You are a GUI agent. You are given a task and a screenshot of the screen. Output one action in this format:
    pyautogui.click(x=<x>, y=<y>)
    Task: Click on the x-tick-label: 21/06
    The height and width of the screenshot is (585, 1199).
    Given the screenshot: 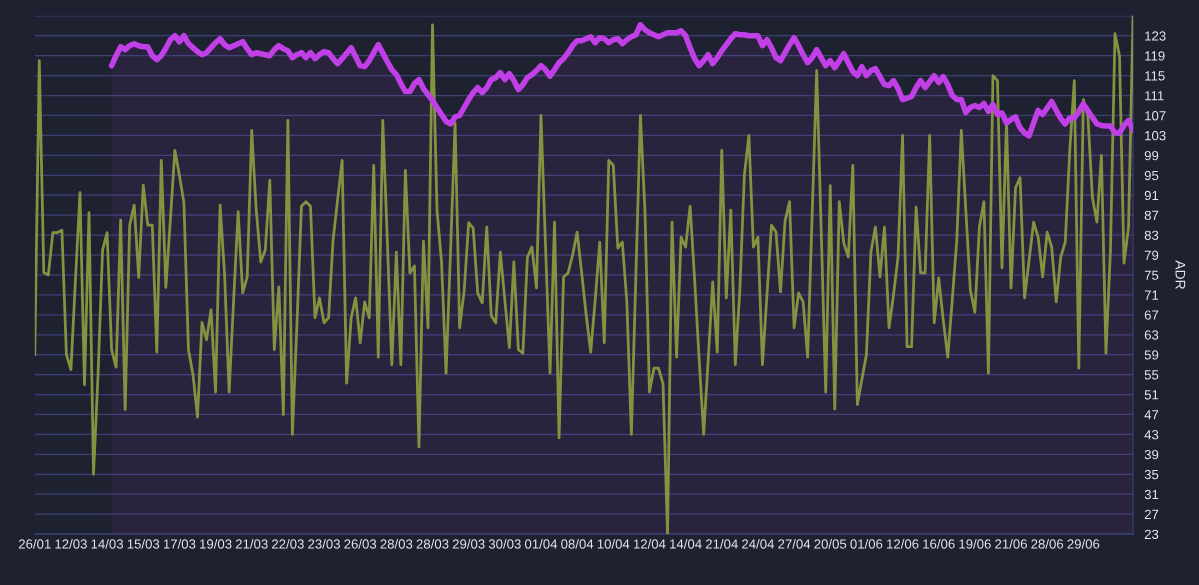 What is the action you would take?
    pyautogui.click(x=1011, y=543)
    